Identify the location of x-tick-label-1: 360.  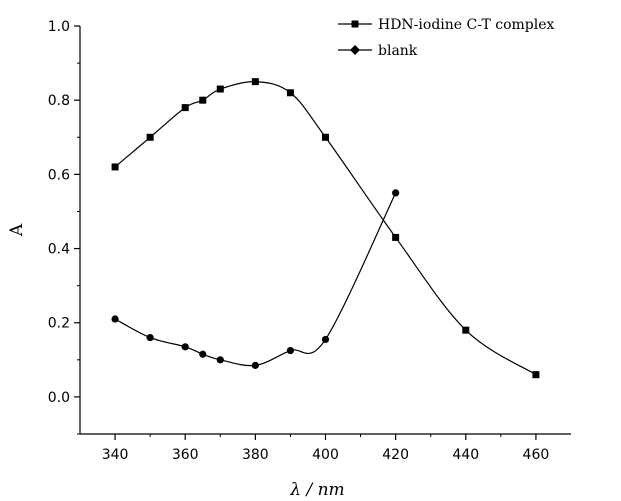
(185, 455).